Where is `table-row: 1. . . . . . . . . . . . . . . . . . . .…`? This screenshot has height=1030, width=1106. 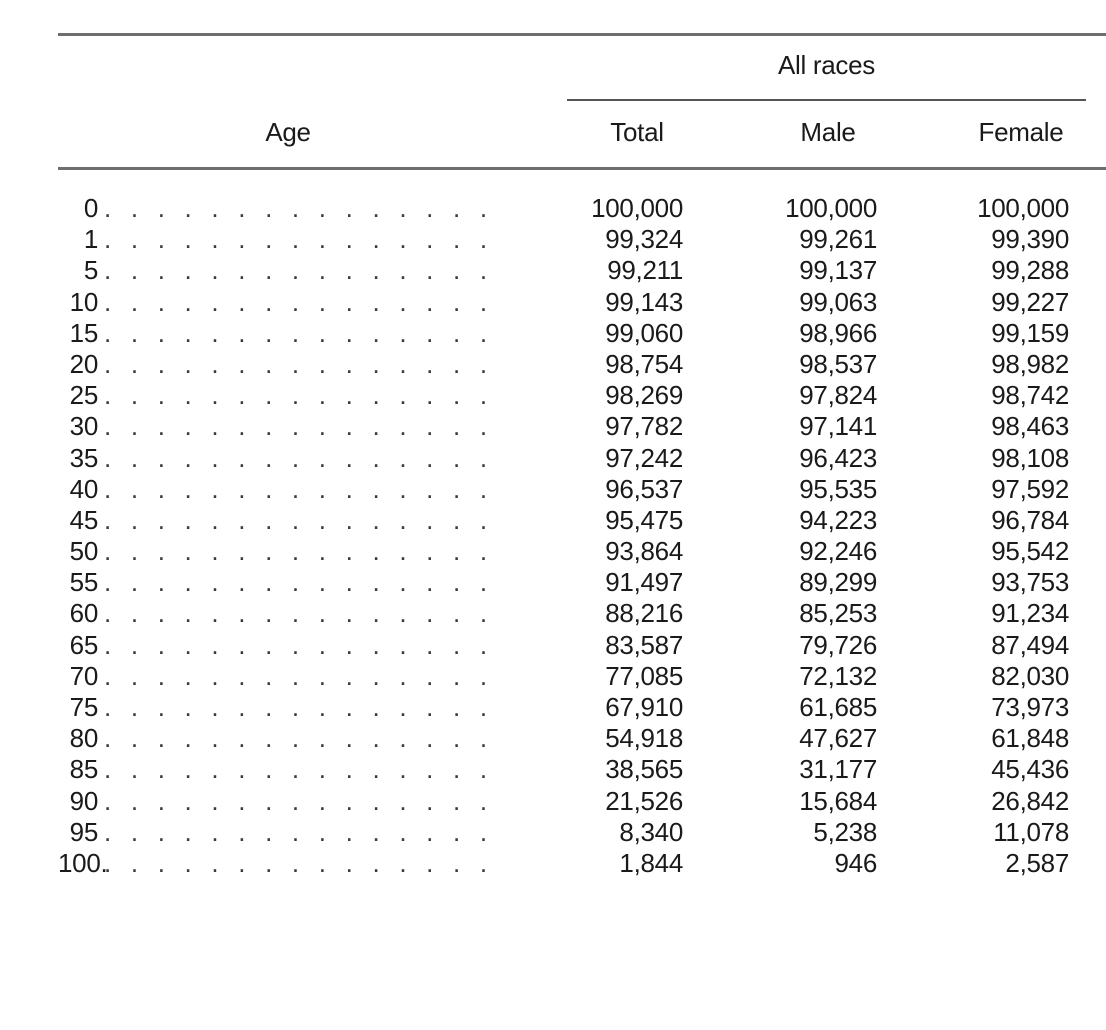 table-row: 1. . . . . . . . . . . . . . . . . . . .… is located at coordinates (553, 239).